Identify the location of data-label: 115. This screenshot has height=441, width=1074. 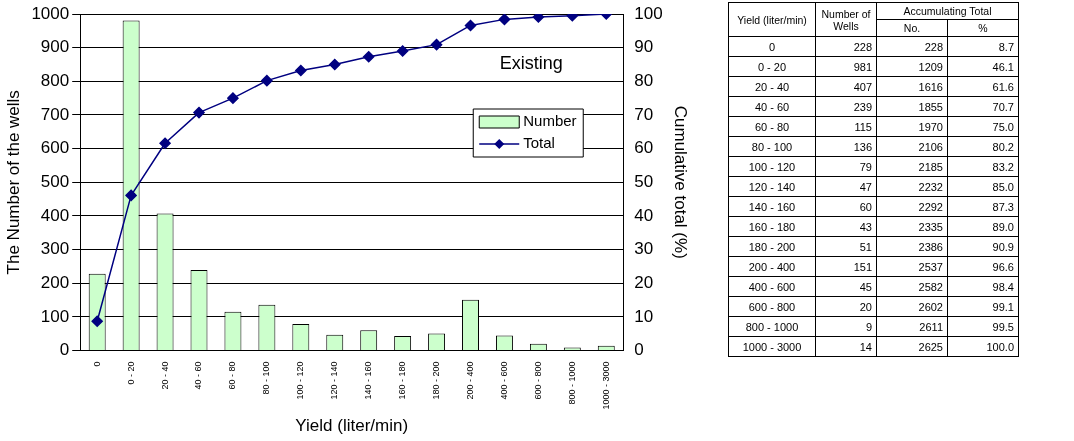
(846, 126).